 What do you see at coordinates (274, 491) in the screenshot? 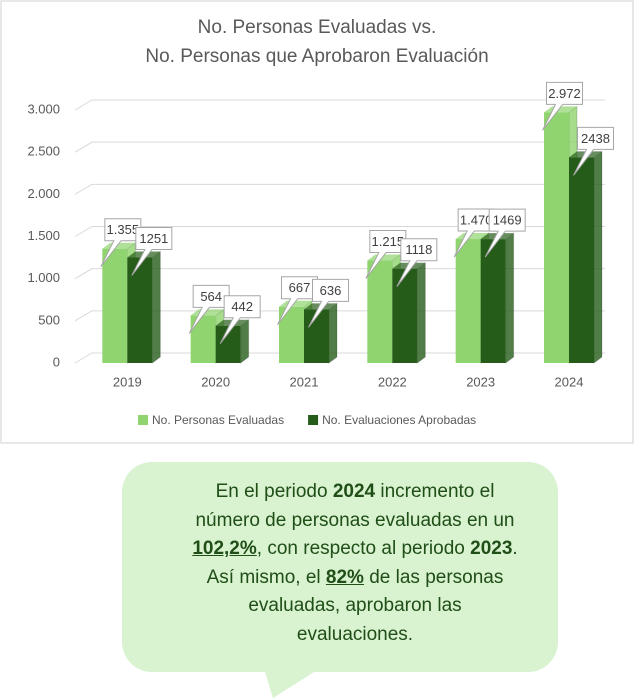
I see `text-segment: En el periodo` at bounding box center [274, 491].